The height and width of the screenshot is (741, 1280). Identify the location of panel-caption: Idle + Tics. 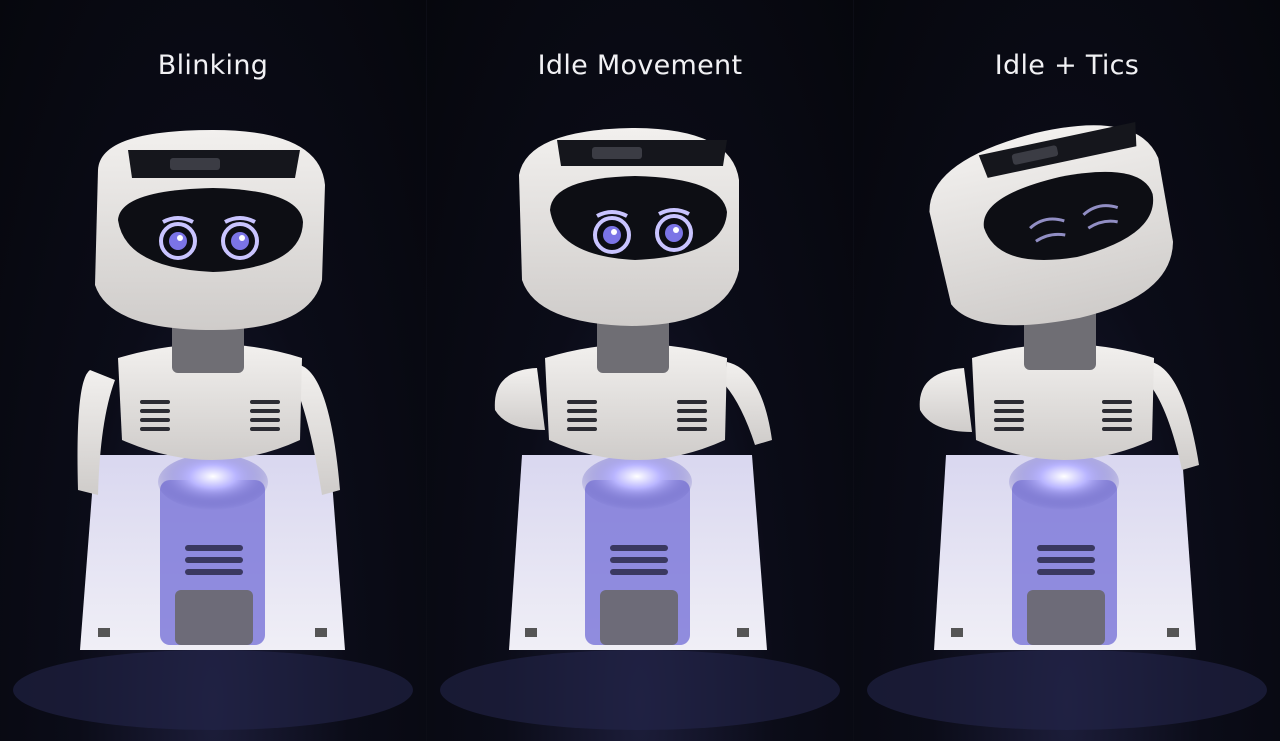
(1067, 65).